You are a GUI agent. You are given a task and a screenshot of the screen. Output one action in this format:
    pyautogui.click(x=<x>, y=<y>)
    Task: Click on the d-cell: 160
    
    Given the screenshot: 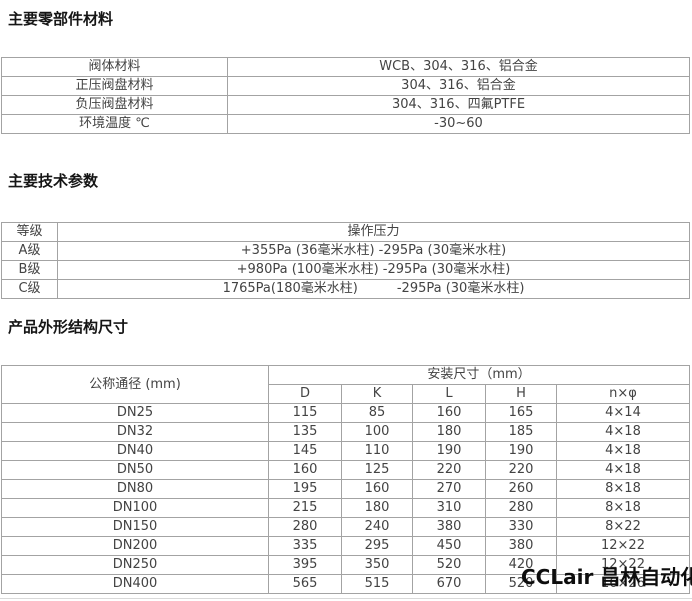 What is the action you would take?
    pyautogui.click(x=305, y=470)
    